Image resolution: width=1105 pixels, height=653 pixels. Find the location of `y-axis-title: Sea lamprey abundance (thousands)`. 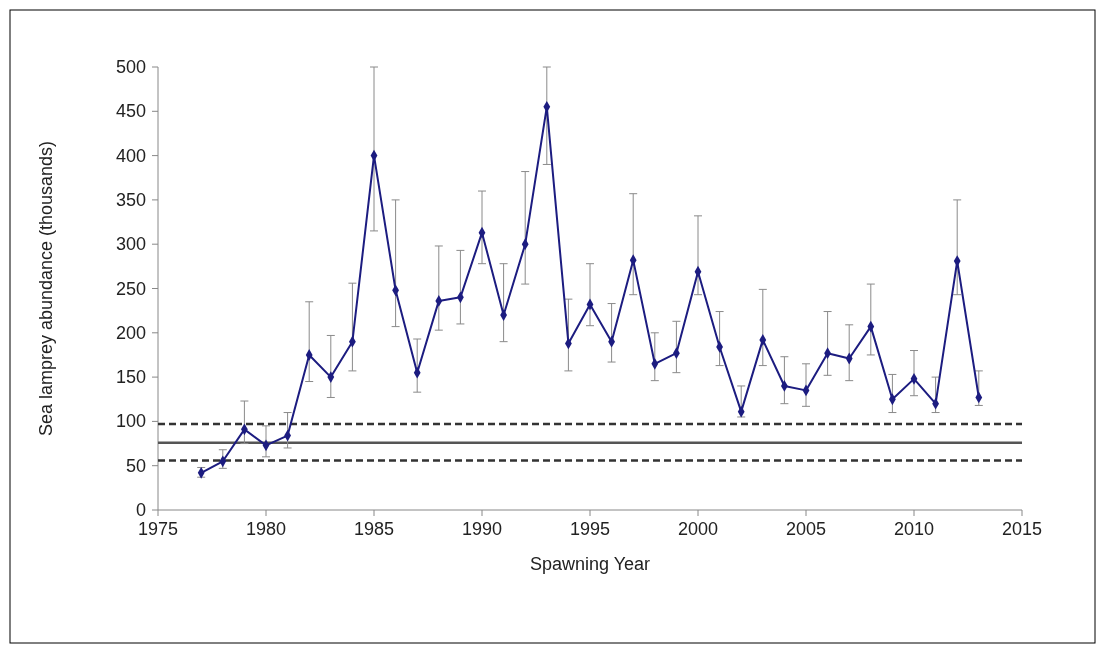

y-axis-title: Sea lamprey abundance (thousands) is located at coordinates (46, 288).